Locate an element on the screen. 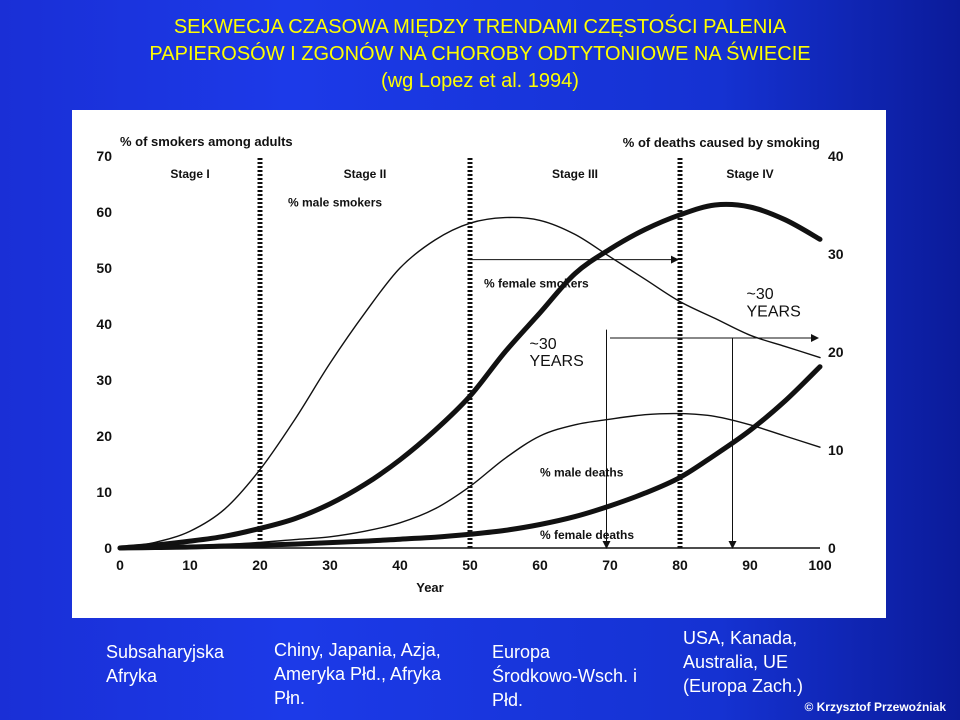 This screenshot has width=960, height=720. x-tick-label: 90 is located at coordinates (750, 565).